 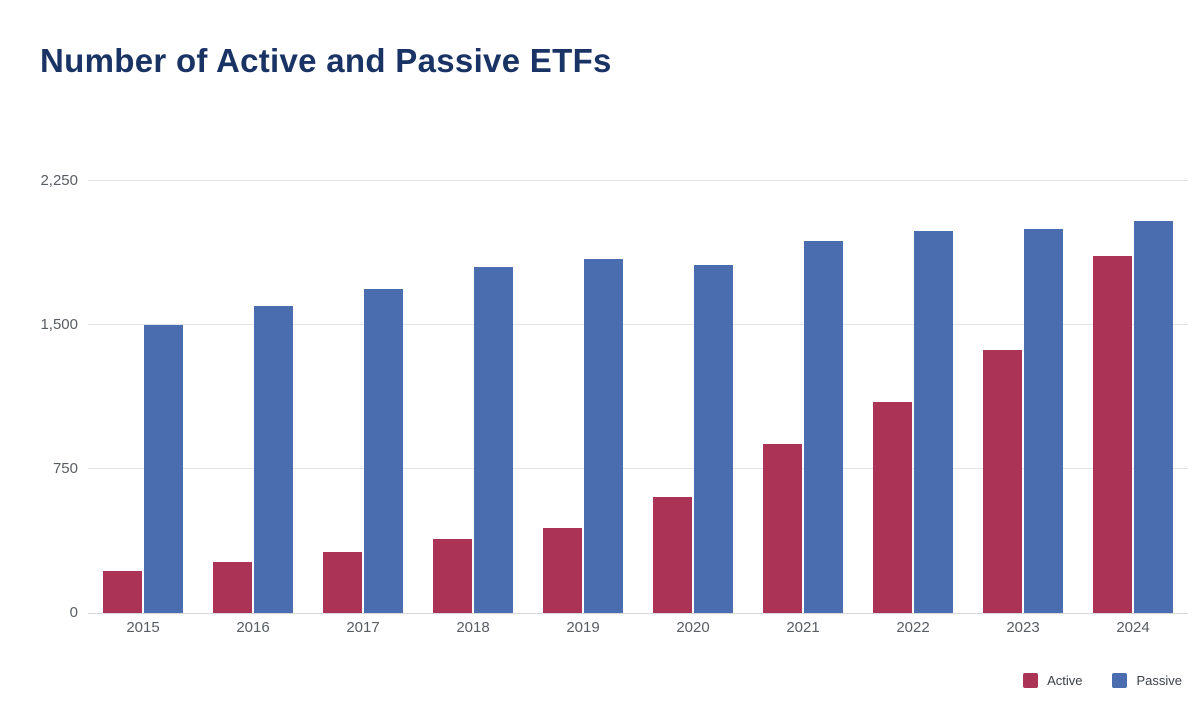 I want to click on bar-active-2021, so click(x=782, y=528).